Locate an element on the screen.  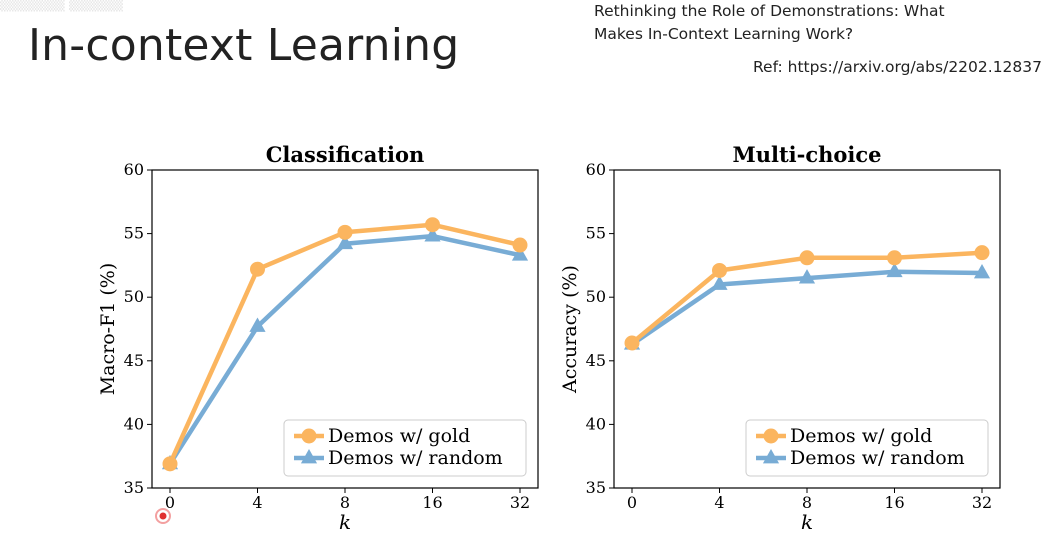
cursor-layer is located at coordinates (163, 516).